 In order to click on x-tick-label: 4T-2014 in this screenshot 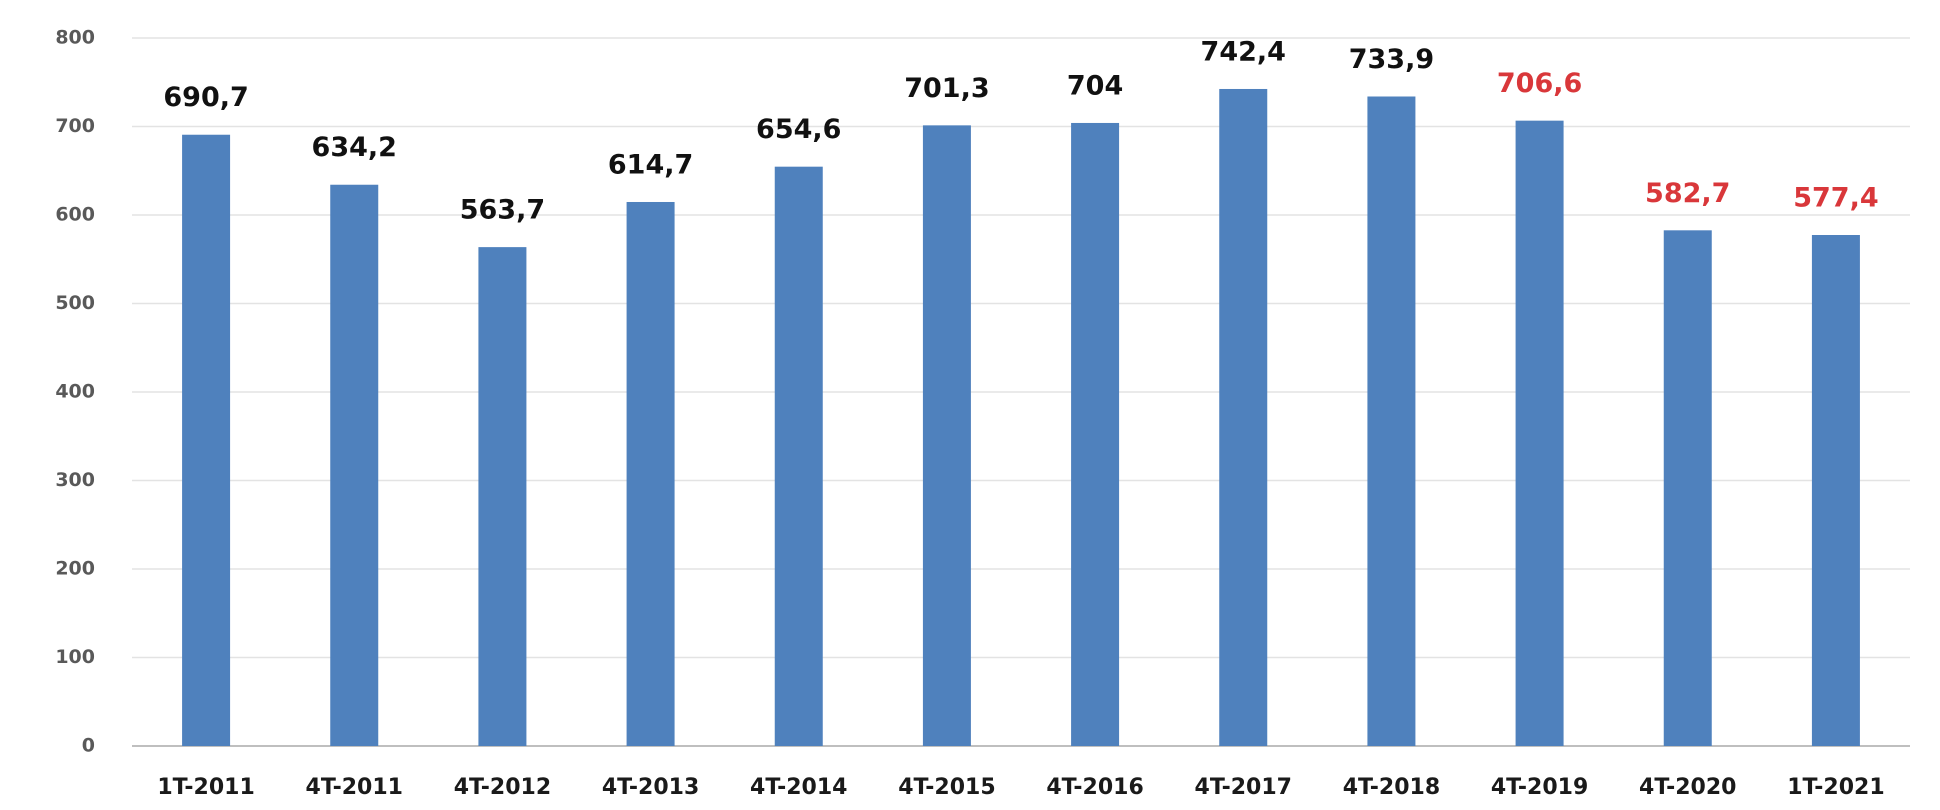, I will do `click(798, 787)`.